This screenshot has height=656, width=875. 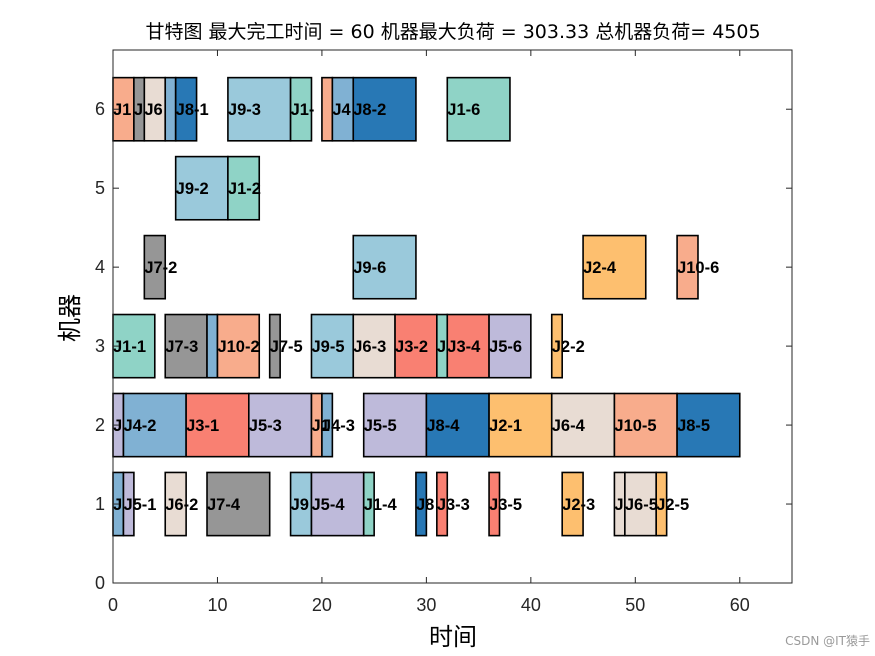 What do you see at coordinates (202, 426) in the screenshot?
I see `task-label: J3-1` at bounding box center [202, 426].